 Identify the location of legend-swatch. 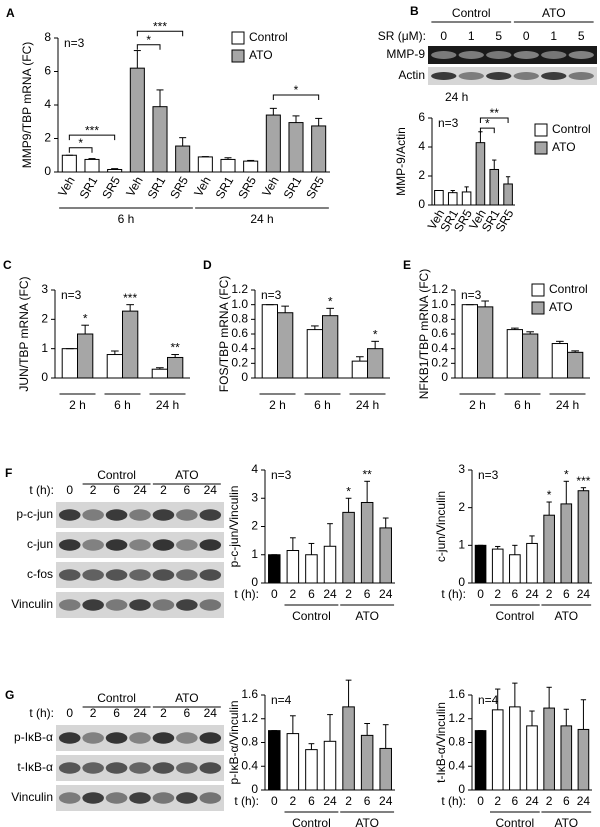
(238, 56).